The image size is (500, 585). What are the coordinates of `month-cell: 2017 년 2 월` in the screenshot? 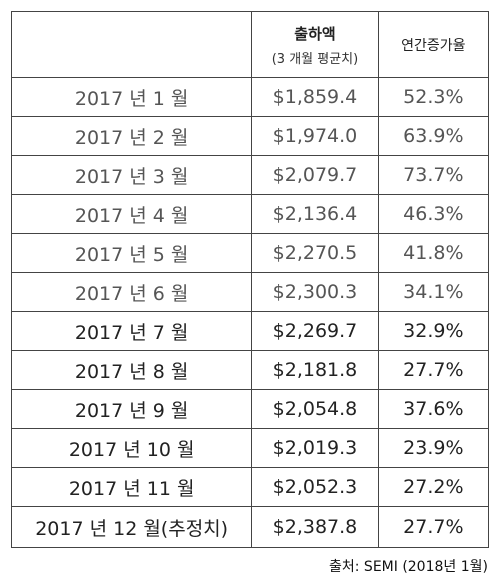 It's located at (131, 136).